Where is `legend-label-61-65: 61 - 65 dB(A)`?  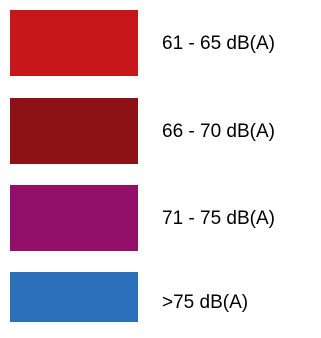 legend-label-61-65: 61 - 65 dB(A) is located at coordinates (218, 43).